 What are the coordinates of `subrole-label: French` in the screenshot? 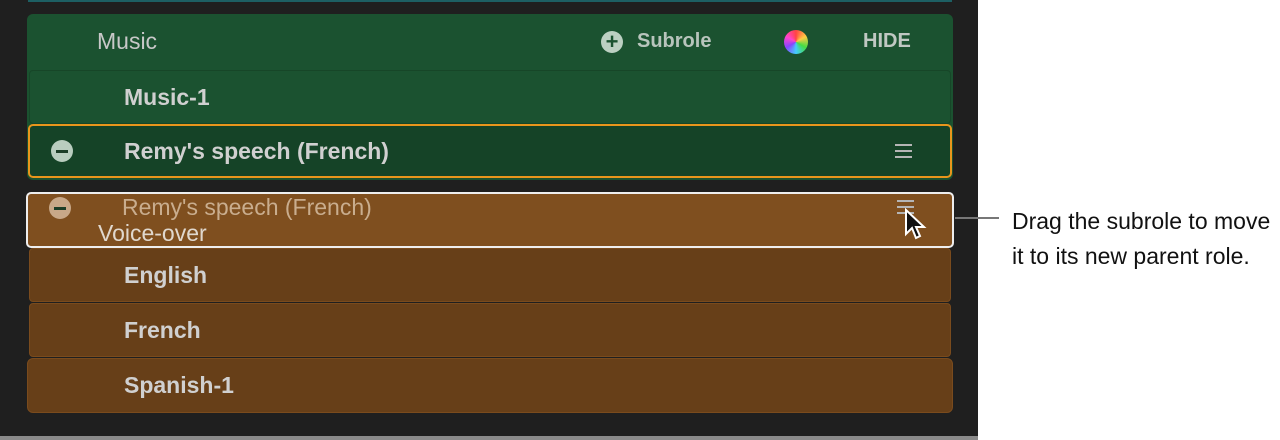 It's located at (162, 329).